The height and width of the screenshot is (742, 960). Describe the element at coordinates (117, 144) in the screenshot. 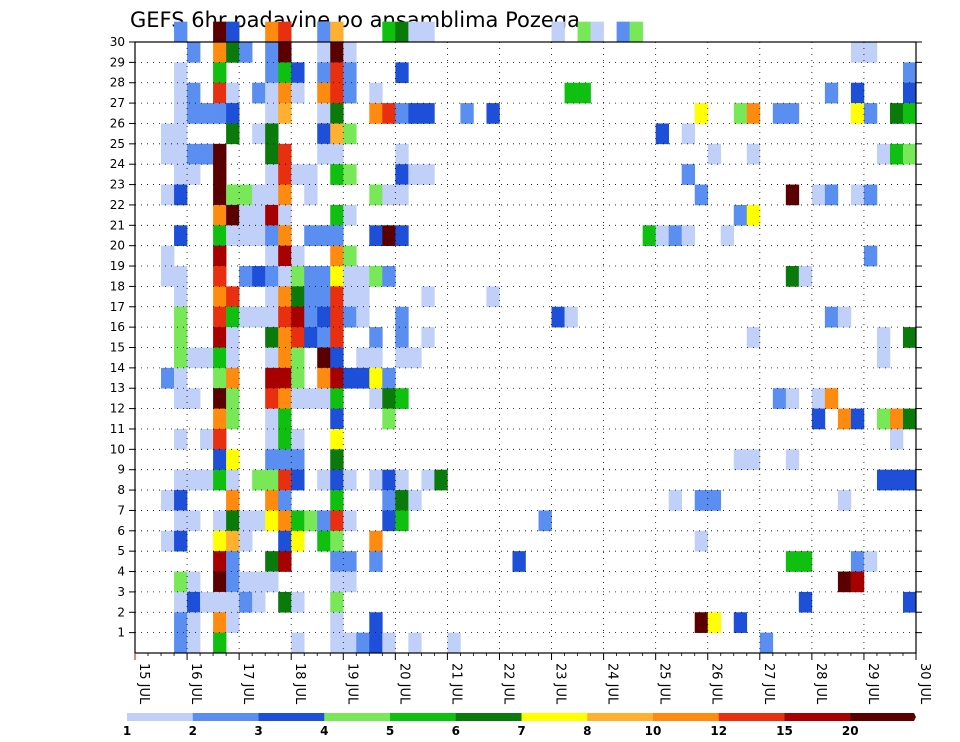

I see `y-tick-label: 25` at that location.